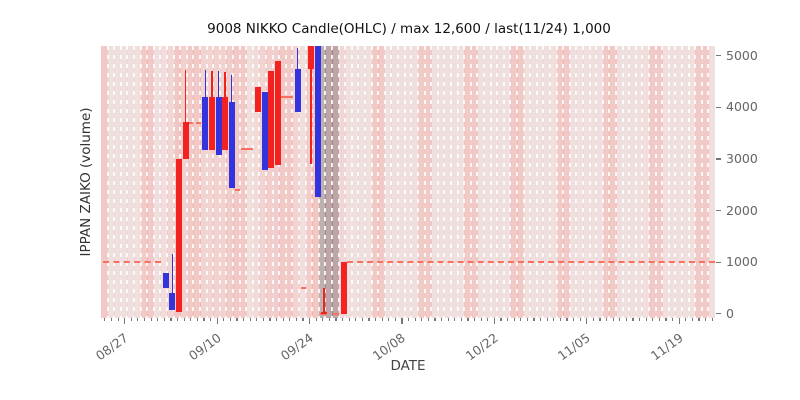 The width and height of the screenshot is (800, 400). Describe the element at coordinates (408, 366) in the screenshot. I see `x-axis-label: DATE` at that location.